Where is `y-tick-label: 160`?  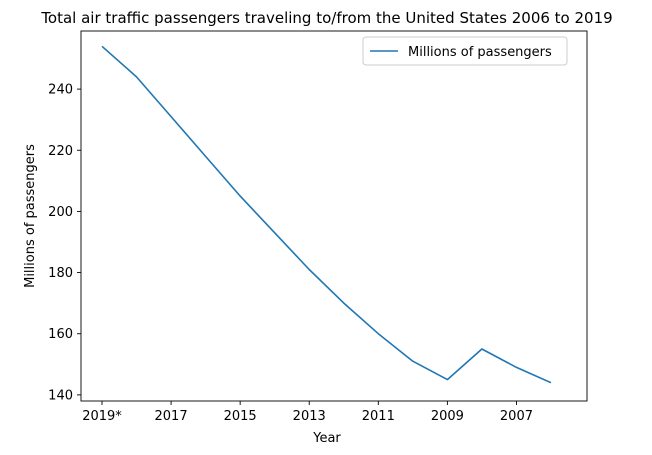 y-tick-label: 160 is located at coordinates (60, 334).